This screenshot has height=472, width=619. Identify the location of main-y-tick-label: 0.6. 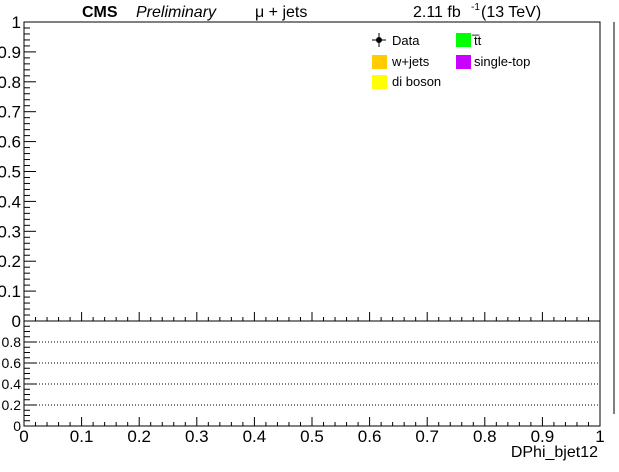
(10, 142).